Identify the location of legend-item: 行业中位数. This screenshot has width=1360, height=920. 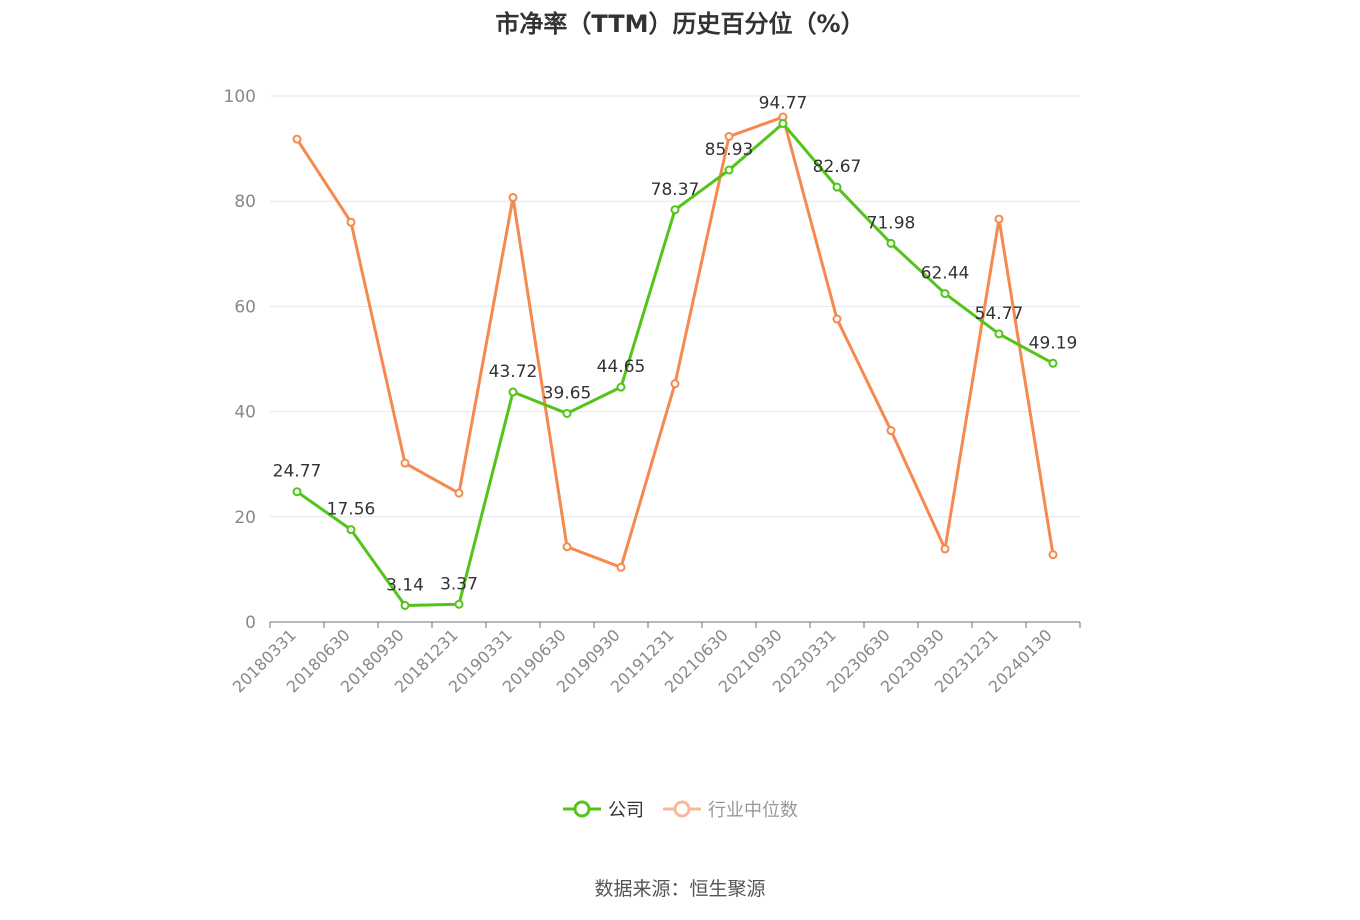
(730, 809).